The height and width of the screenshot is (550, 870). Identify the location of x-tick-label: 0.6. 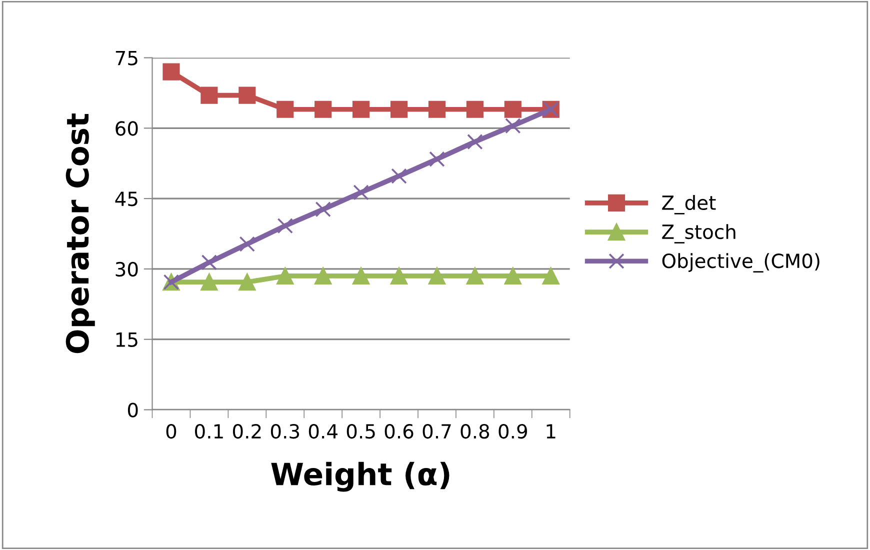
(399, 431).